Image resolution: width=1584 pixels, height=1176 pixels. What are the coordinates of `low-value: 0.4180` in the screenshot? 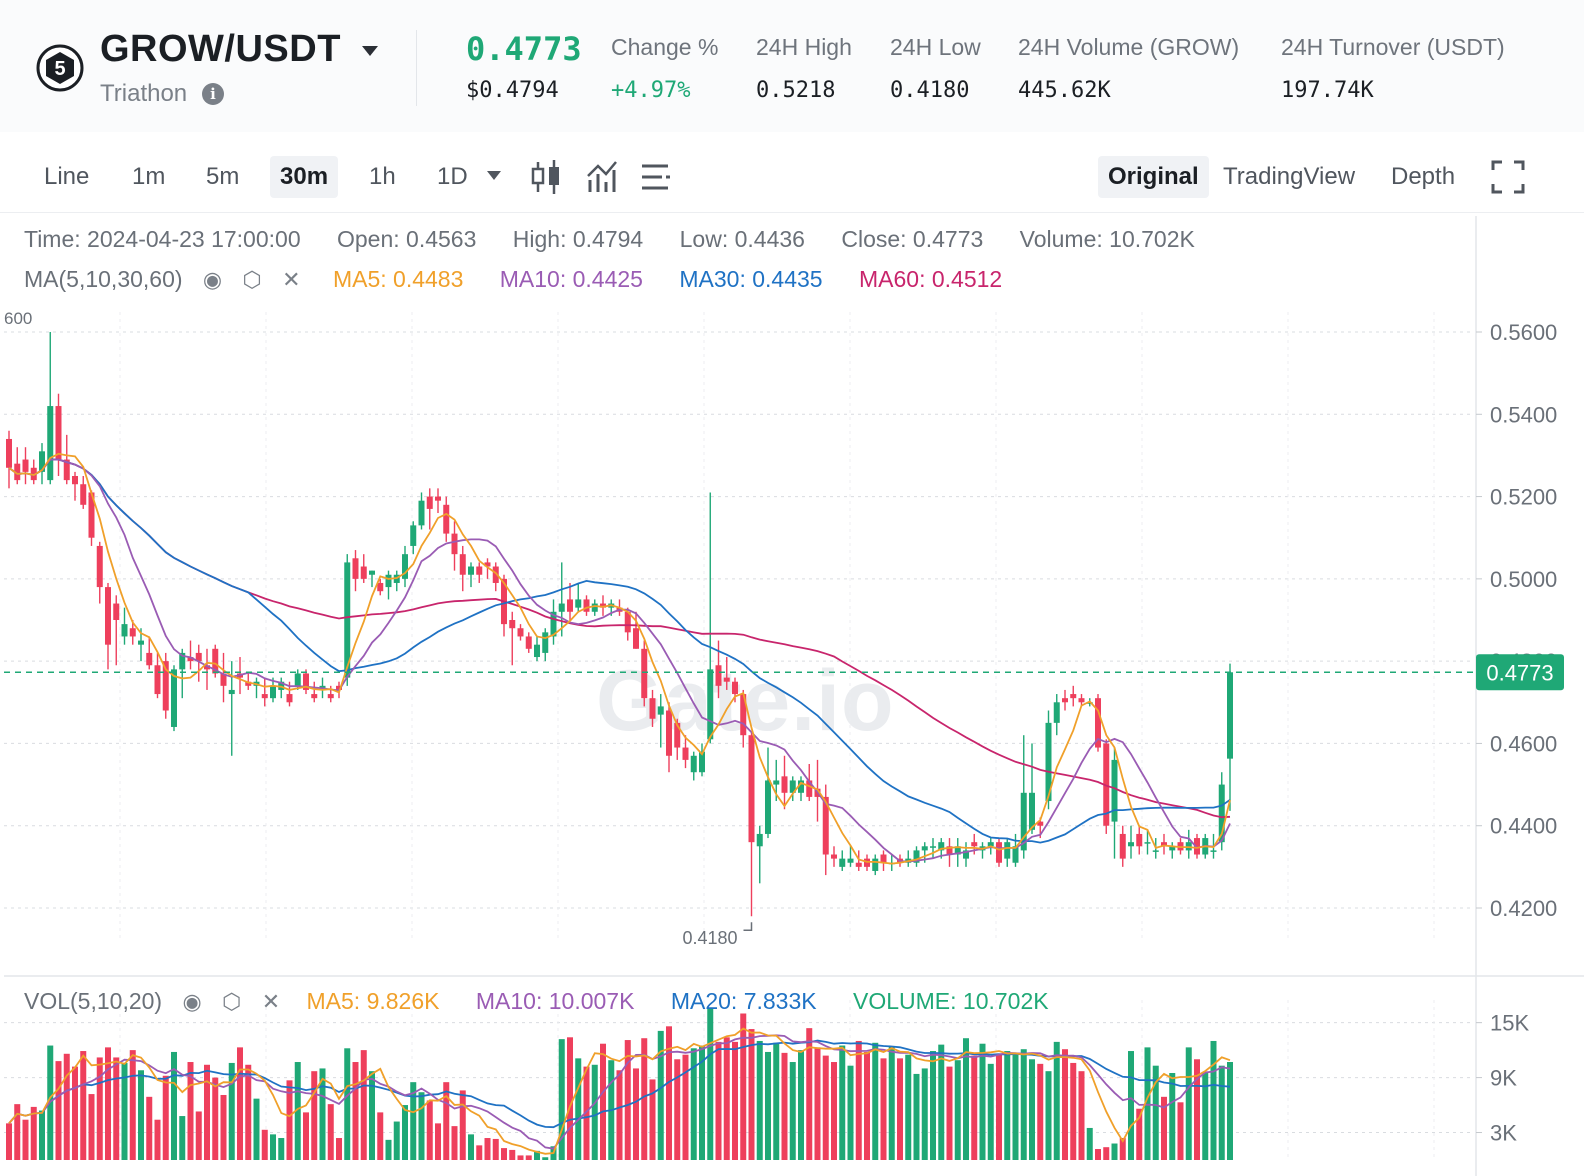 It's located at (930, 90).